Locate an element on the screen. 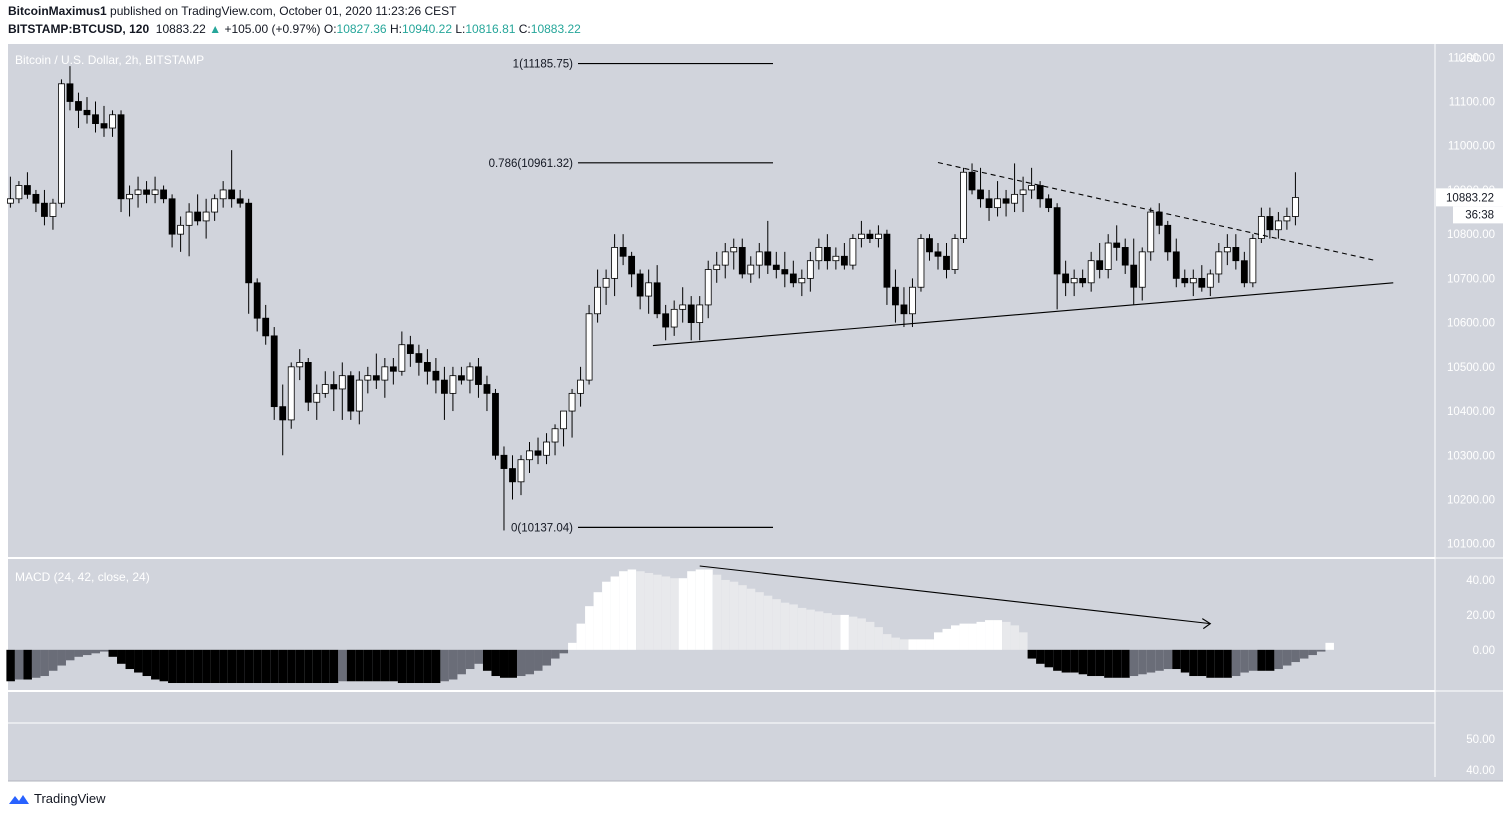 The height and width of the screenshot is (819, 1509). macd-trendline is located at coordinates (955, 595).